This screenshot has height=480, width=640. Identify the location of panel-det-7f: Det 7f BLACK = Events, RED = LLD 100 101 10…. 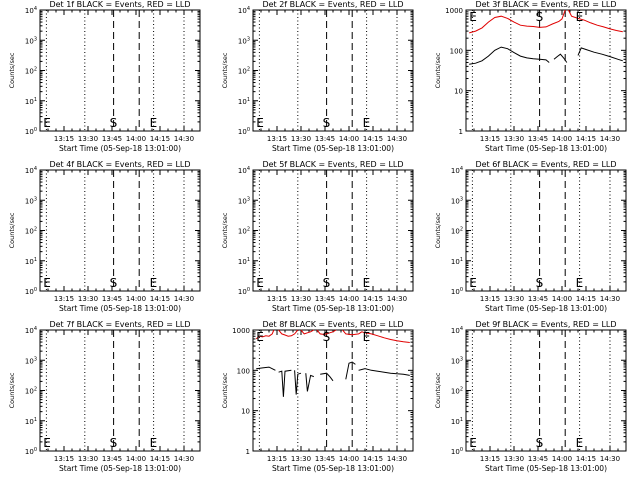
(104, 396).